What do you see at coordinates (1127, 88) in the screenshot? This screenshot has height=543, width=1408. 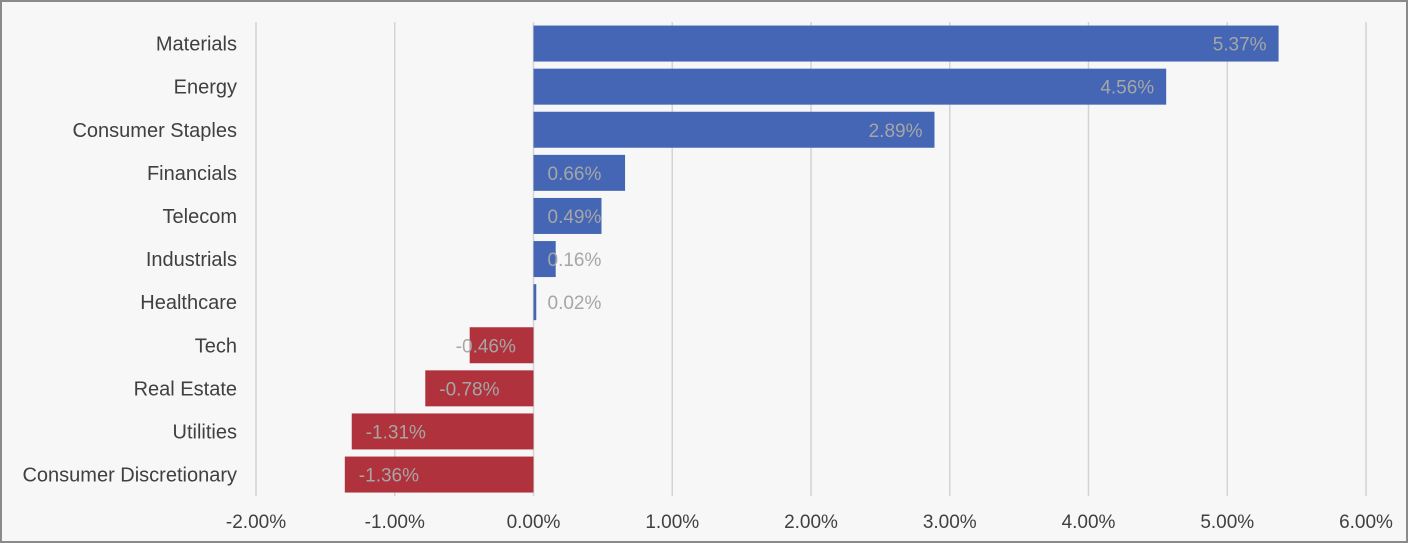 I see `data-label: 4.56%` at bounding box center [1127, 88].